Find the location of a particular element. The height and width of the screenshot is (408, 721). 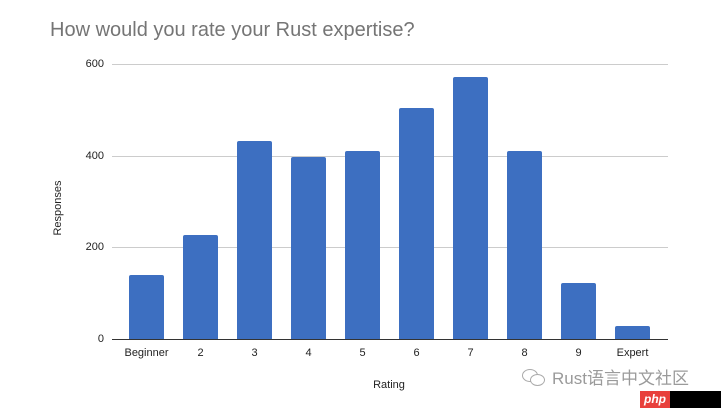

x-tick-label: 9 is located at coordinates (578, 353).